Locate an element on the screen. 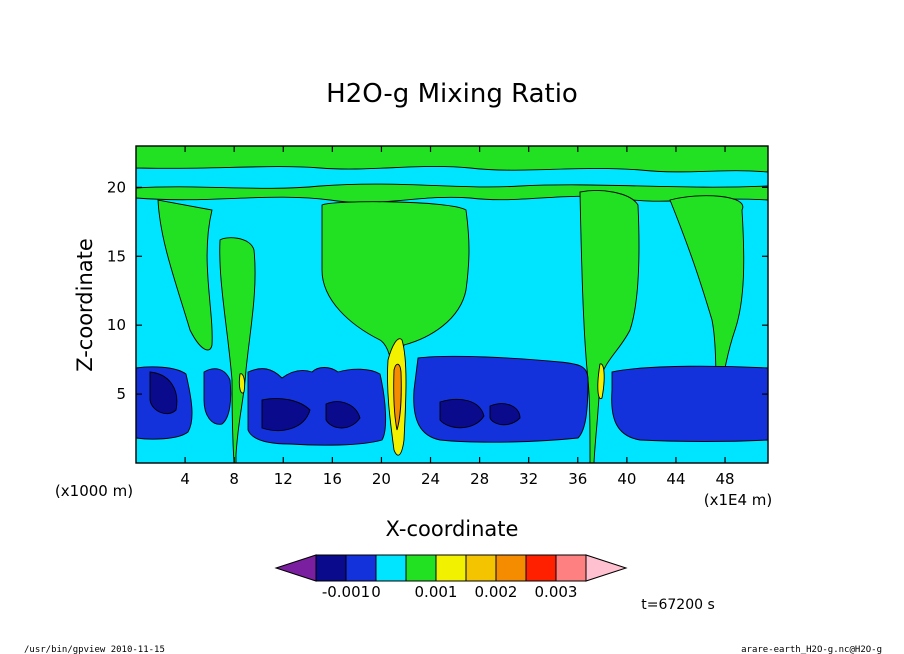 This screenshot has width=904, height=654. colorbar-label: 0.001 is located at coordinates (436, 592).